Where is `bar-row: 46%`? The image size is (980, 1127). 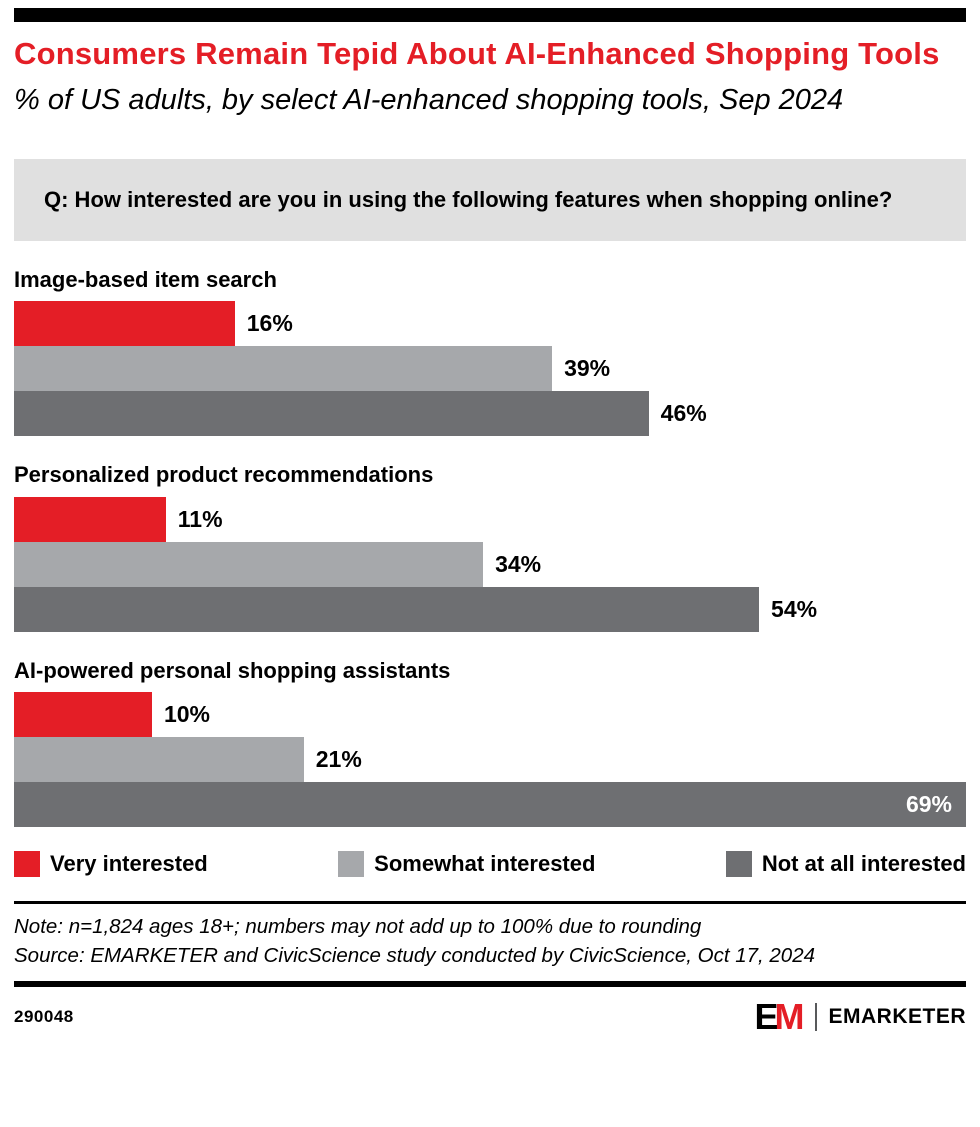 bar-row: 46% is located at coordinates (490, 414).